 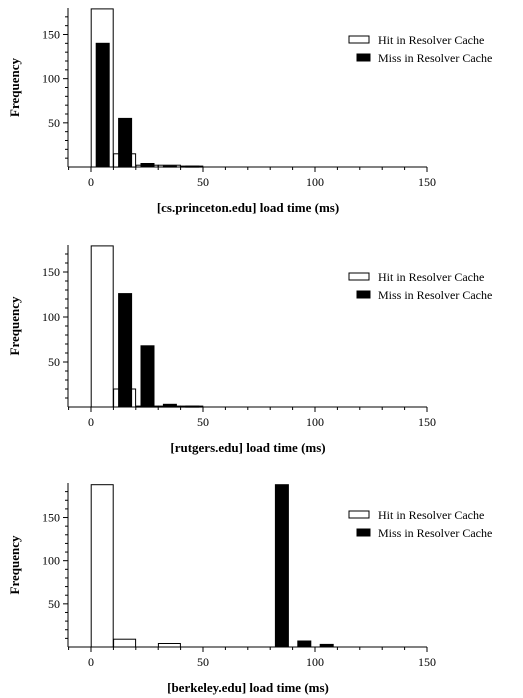 I want to click on series-hit, so click(x=135, y=566).